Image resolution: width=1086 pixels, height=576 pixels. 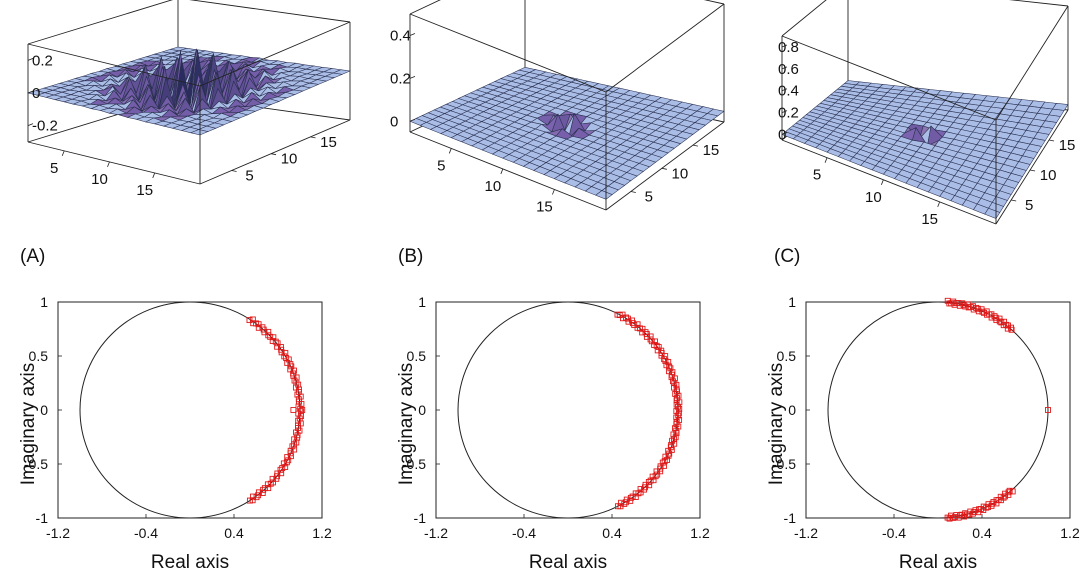 What do you see at coordinates (410, 256) in the screenshot?
I see `panel-label: (B)` at bounding box center [410, 256].